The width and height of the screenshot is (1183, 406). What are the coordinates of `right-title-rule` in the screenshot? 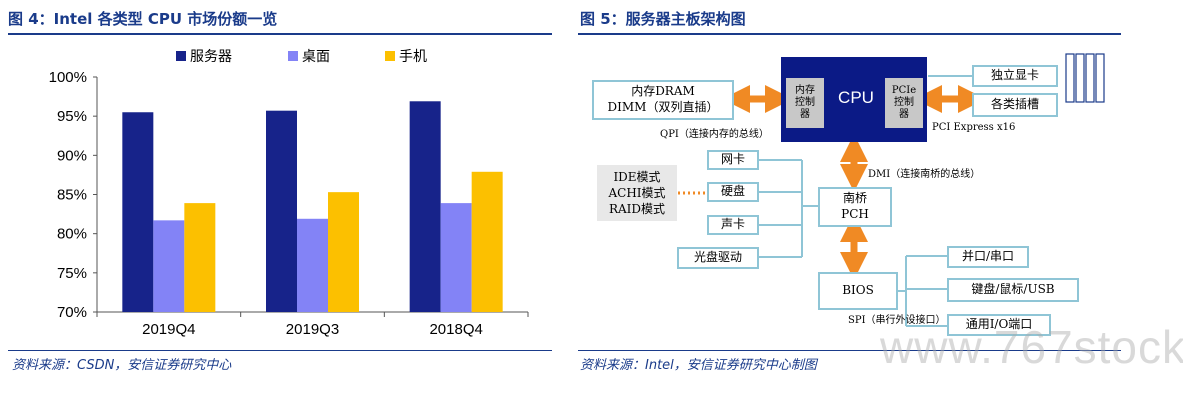 It's located at (849, 34).